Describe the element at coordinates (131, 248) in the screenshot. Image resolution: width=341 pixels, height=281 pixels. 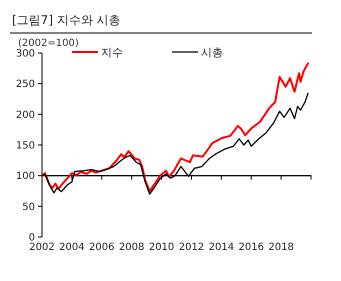
I see `x-tick-label: 2008` at that location.